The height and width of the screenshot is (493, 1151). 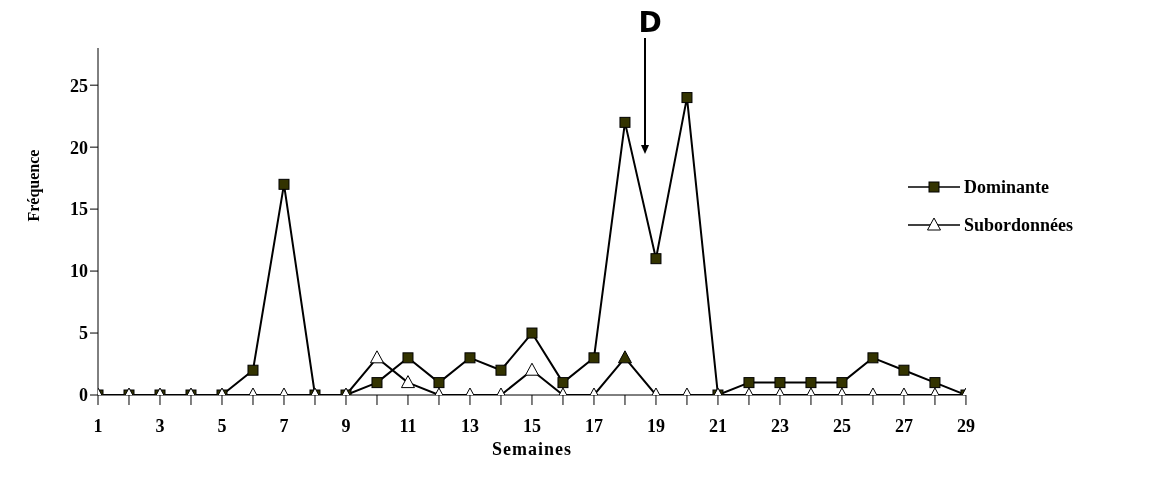 What do you see at coordinates (408, 425) in the screenshot?
I see `x-tick-label: 11` at bounding box center [408, 425].